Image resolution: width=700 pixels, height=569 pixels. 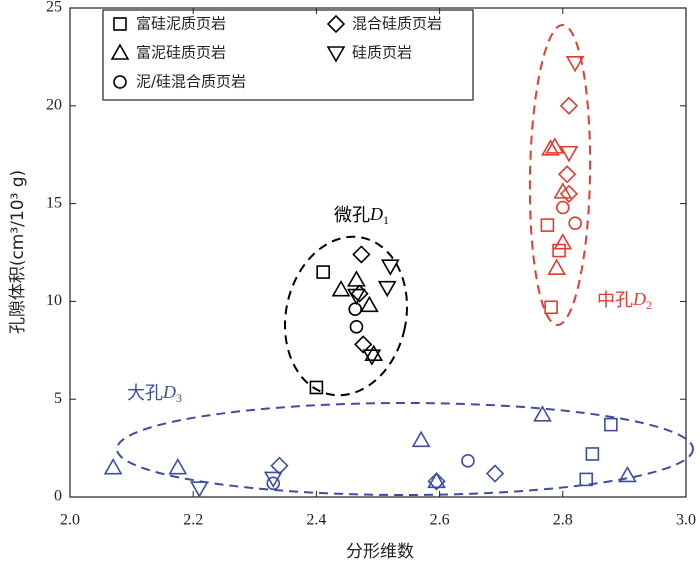 I want to click on y-tick-label: 5, so click(x=58, y=398).